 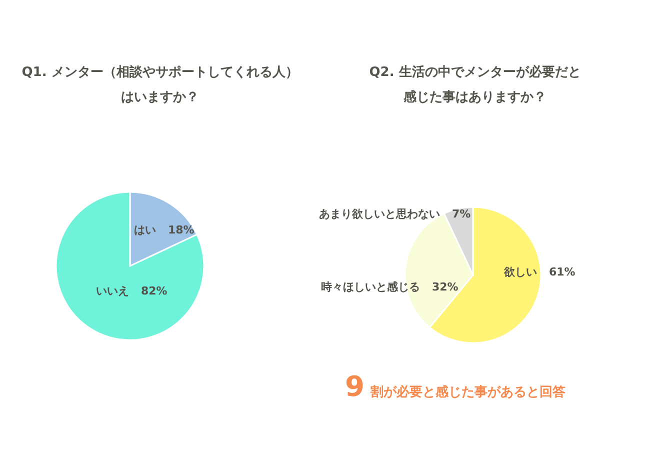 I want to click on data-label: 61%, so click(x=562, y=272).